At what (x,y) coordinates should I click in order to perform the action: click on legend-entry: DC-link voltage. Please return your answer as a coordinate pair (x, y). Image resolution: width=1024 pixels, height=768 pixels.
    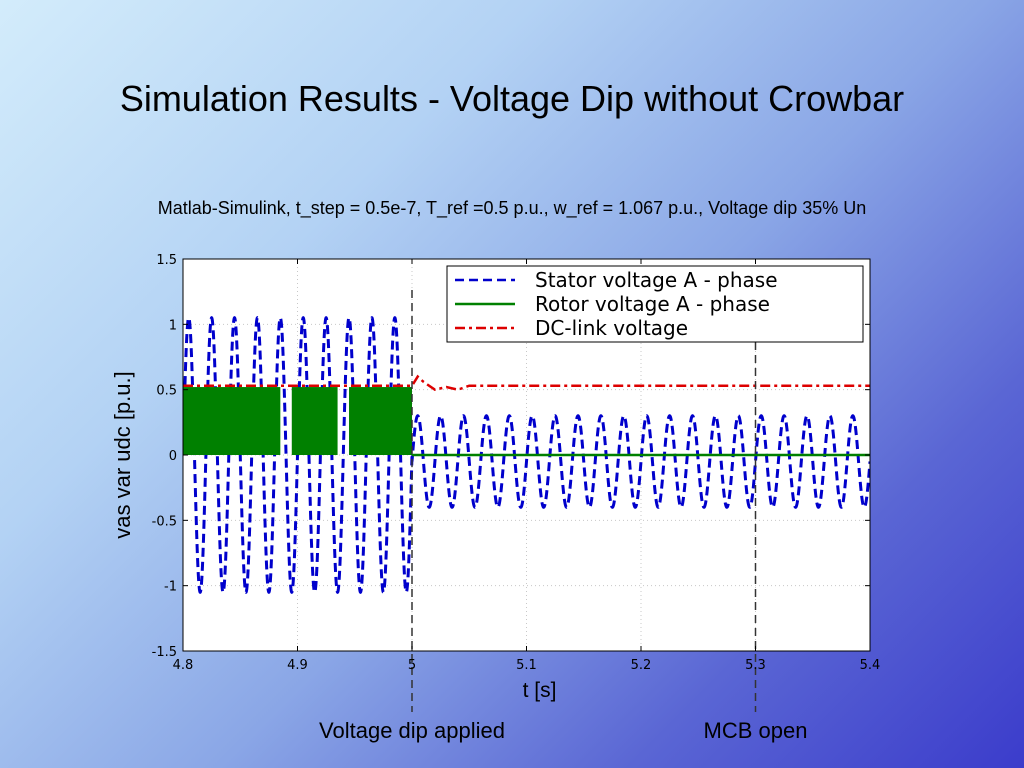
    Looking at the image, I should click on (611, 328).